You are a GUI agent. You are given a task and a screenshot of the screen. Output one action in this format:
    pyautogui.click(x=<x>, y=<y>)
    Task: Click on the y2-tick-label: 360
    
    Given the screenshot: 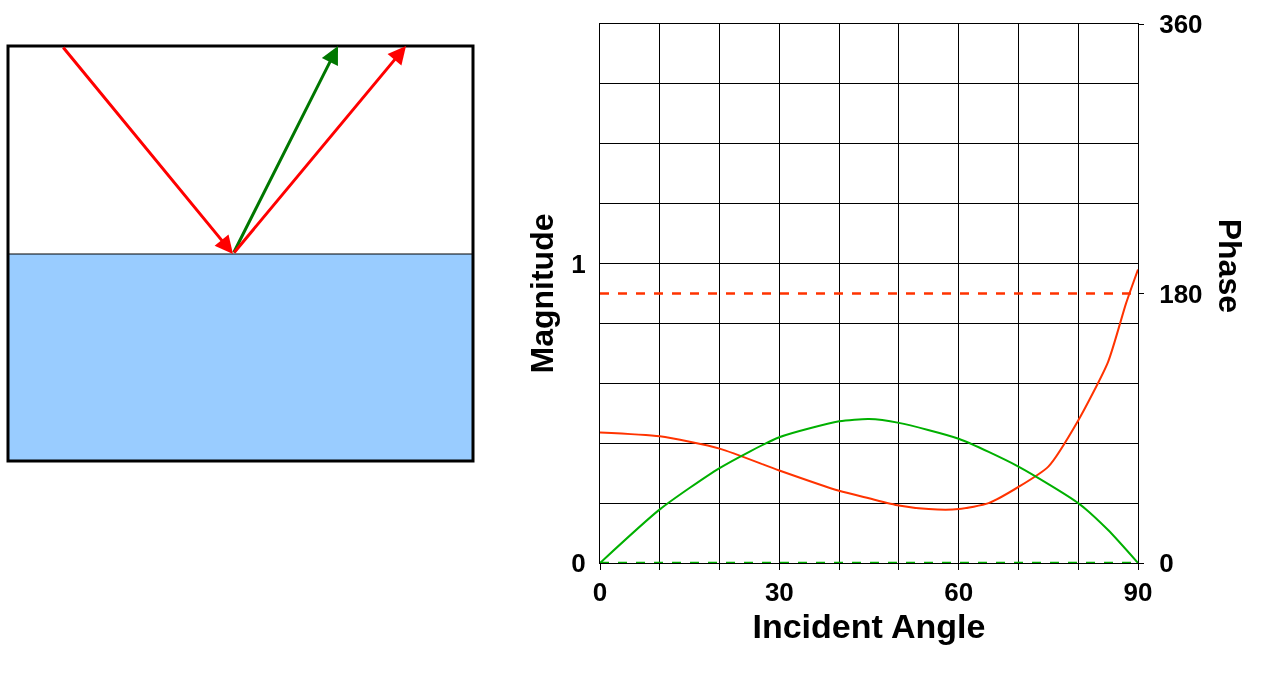 What is the action you would take?
    pyautogui.click(x=1181, y=24)
    